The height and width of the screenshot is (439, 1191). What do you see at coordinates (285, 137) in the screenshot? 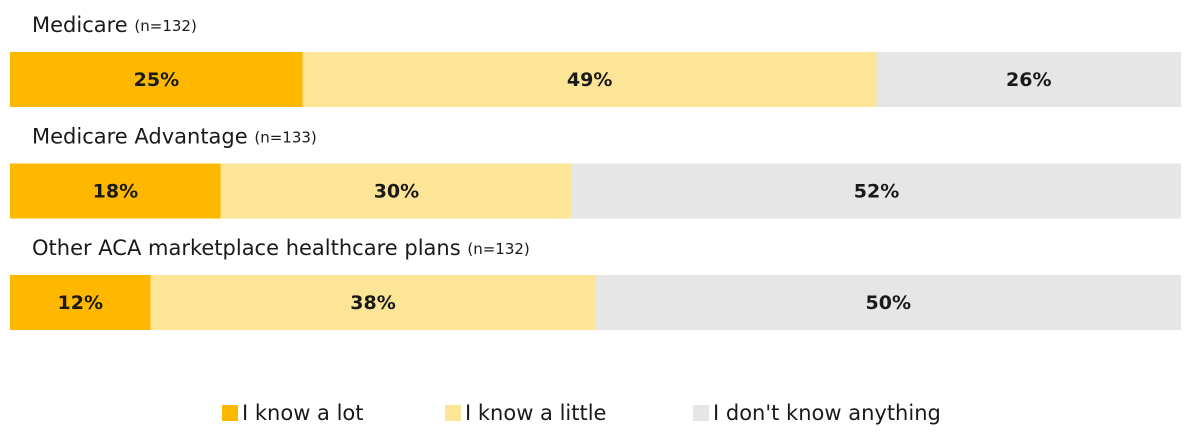
I see `category-note: (n=133)` at bounding box center [285, 137].